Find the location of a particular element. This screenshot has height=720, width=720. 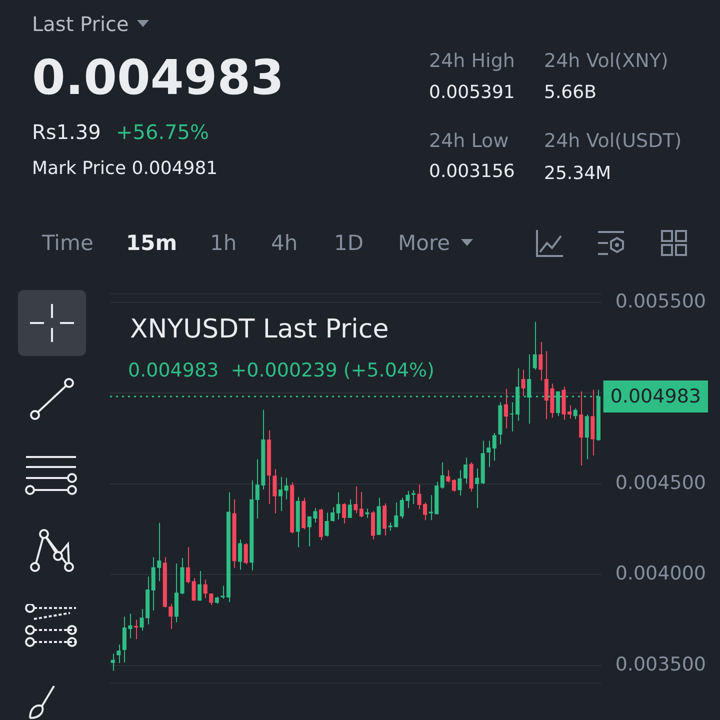

text: 0.004983 is located at coordinates (158, 78).